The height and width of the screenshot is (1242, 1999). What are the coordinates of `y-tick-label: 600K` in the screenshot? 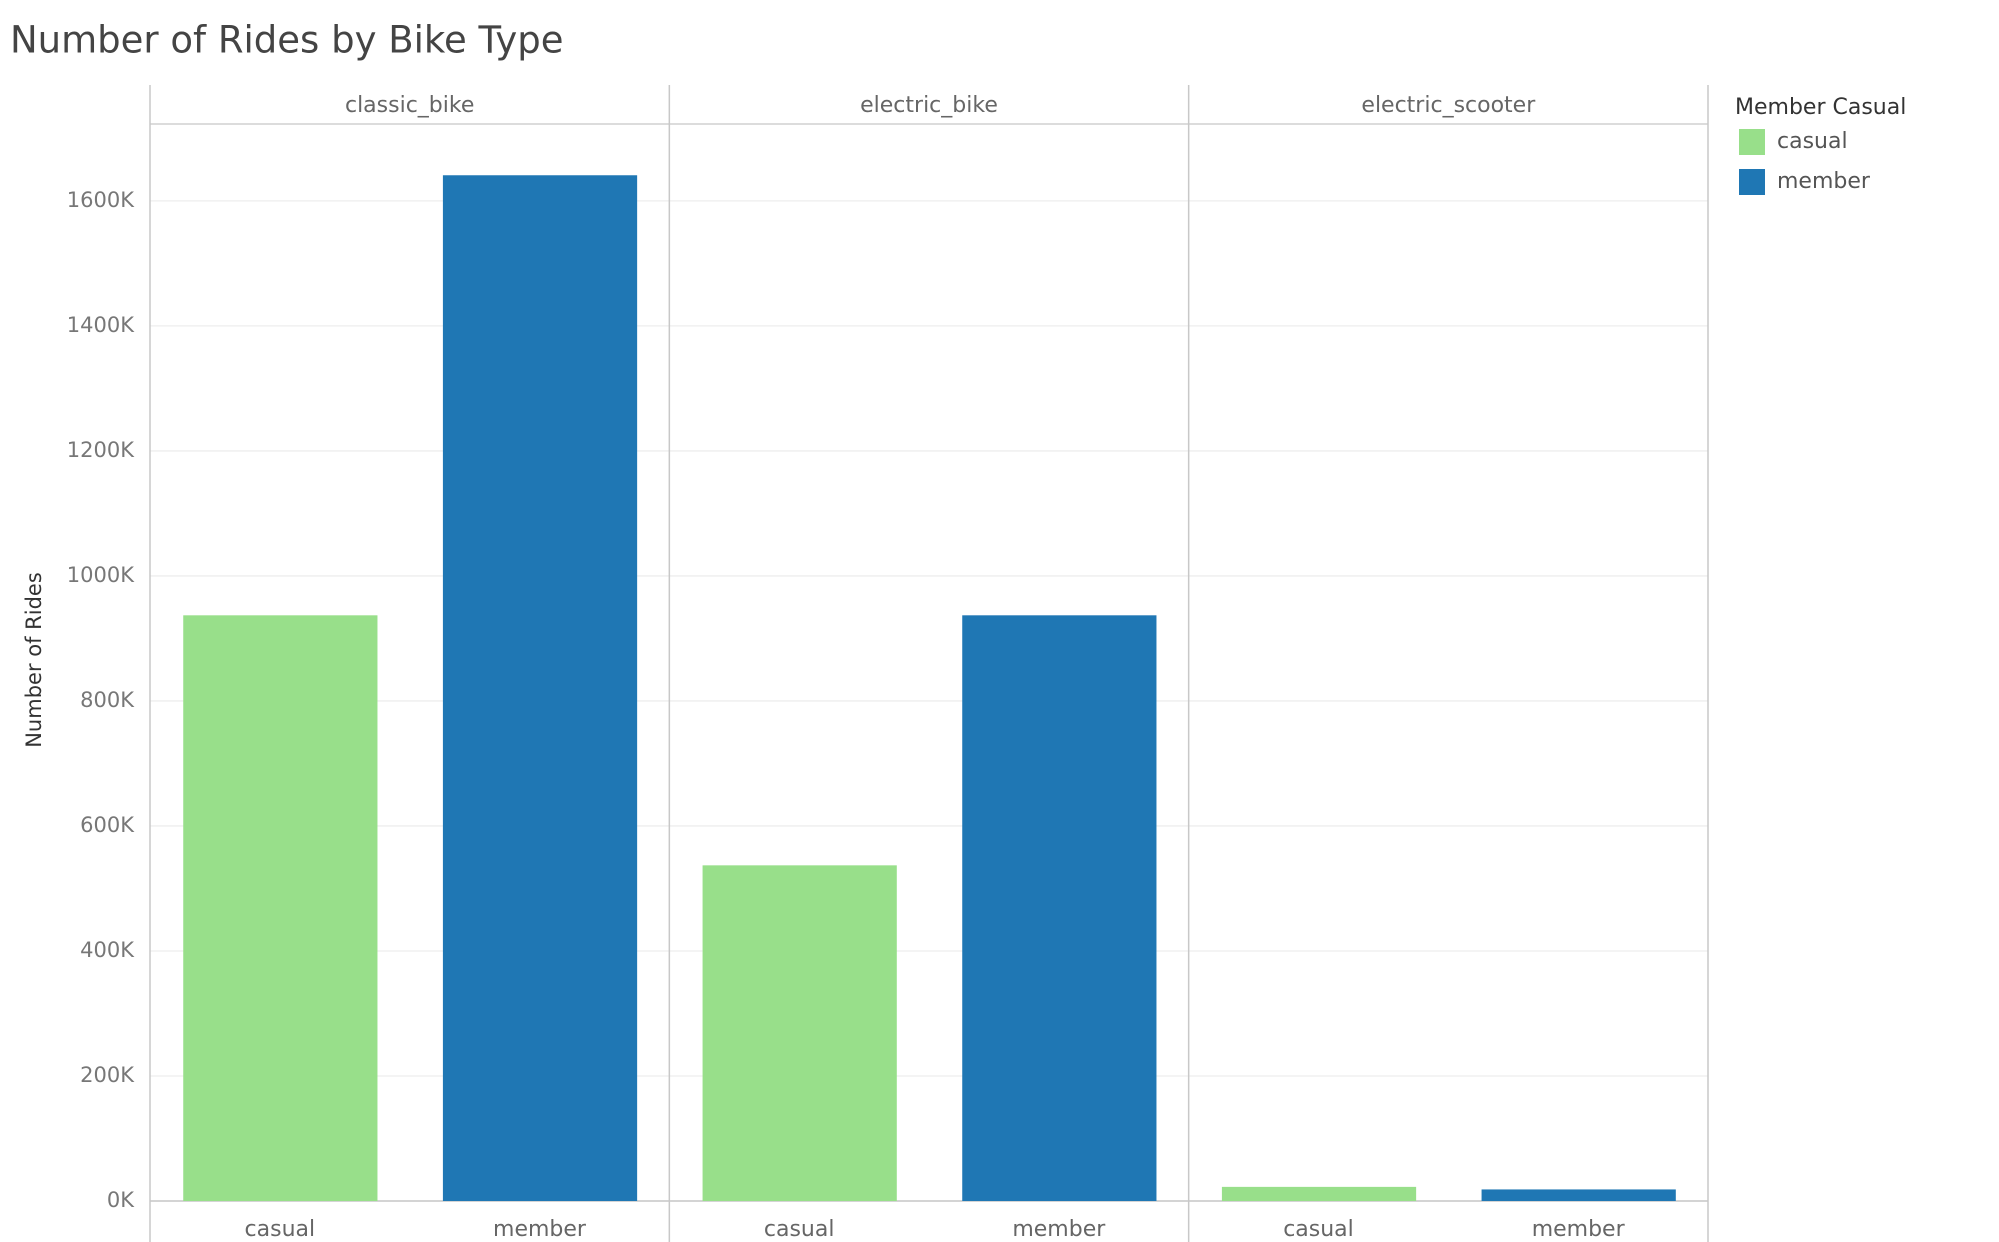 It's located at (107, 825).